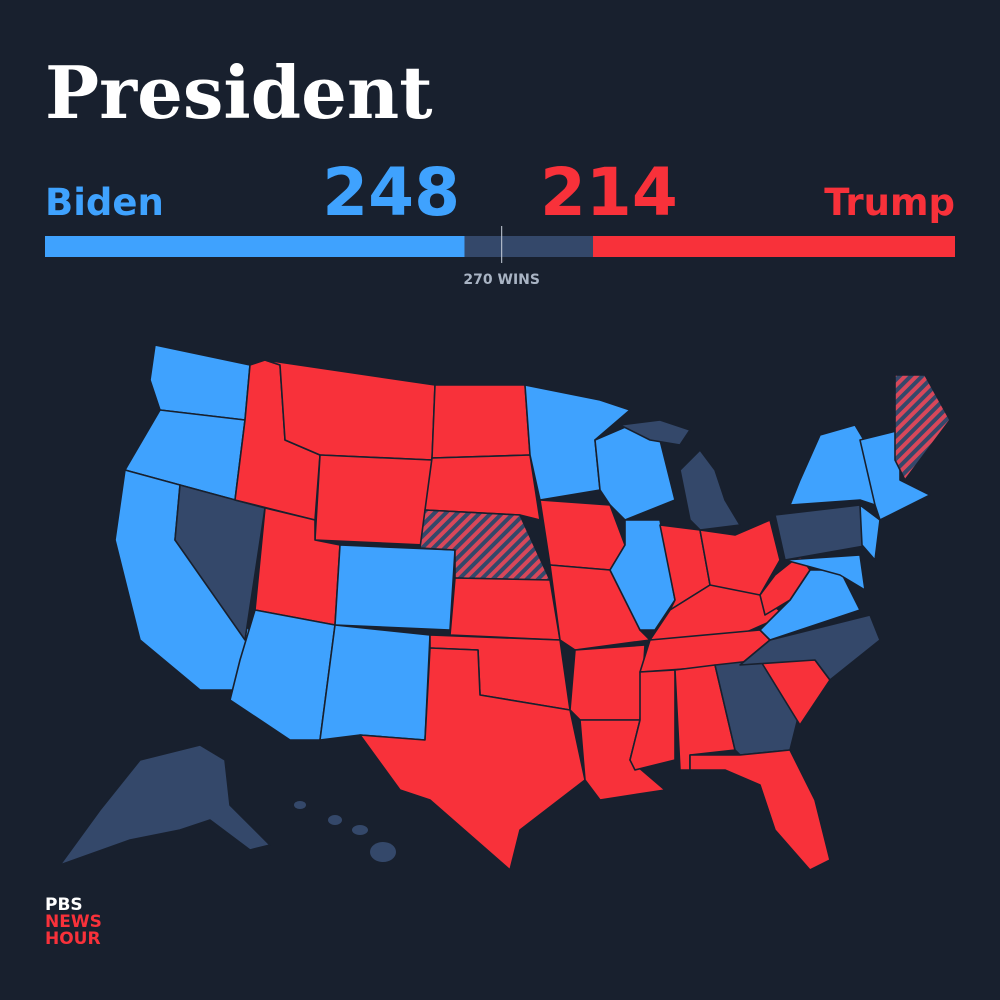 This screenshot has height=1000, width=1000. What do you see at coordinates (500, 221) in the screenshot?
I see `race-summary: 270 WINS Biden 248 214 Trump` at bounding box center [500, 221].